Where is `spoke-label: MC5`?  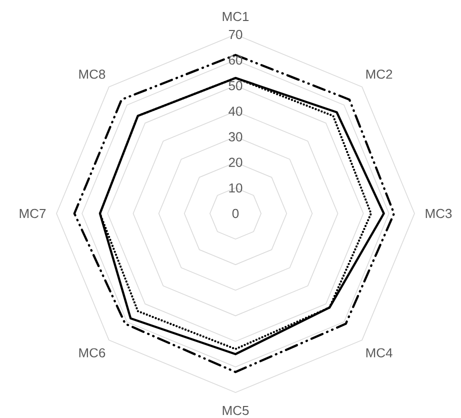 spoke-label: MC5 is located at coordinates (235, 411).